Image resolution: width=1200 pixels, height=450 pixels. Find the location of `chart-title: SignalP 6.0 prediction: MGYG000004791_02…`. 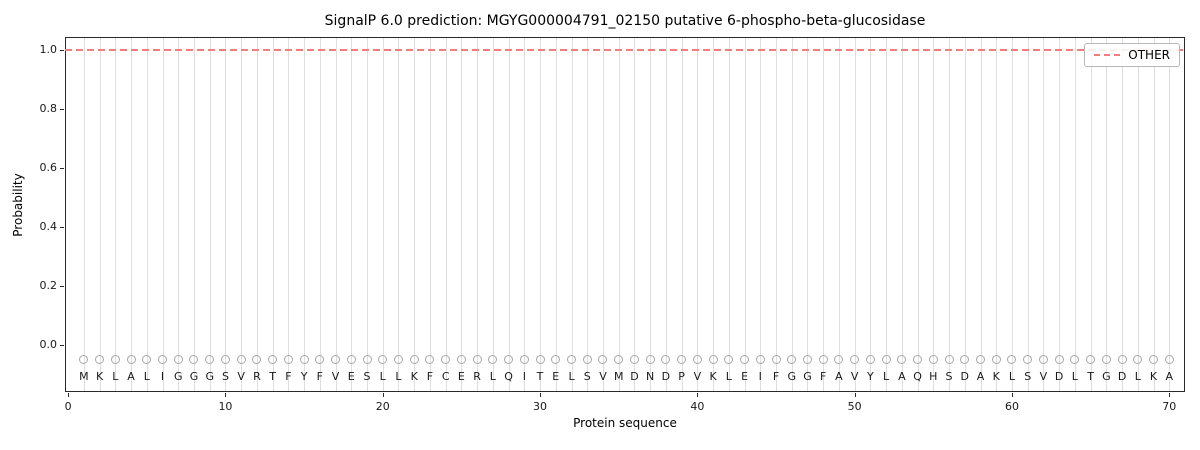

chart-title: SignalP 6.0 prediction: MGYG000004791_02… is located at coordinates (625, 21).